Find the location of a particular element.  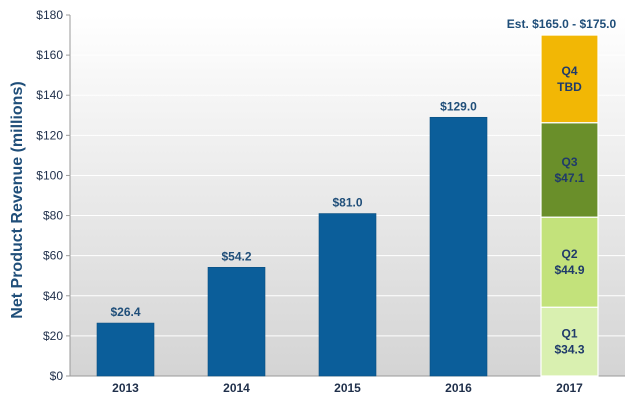

segment-value-label: $44.9 is located at coordinates (569, 270).